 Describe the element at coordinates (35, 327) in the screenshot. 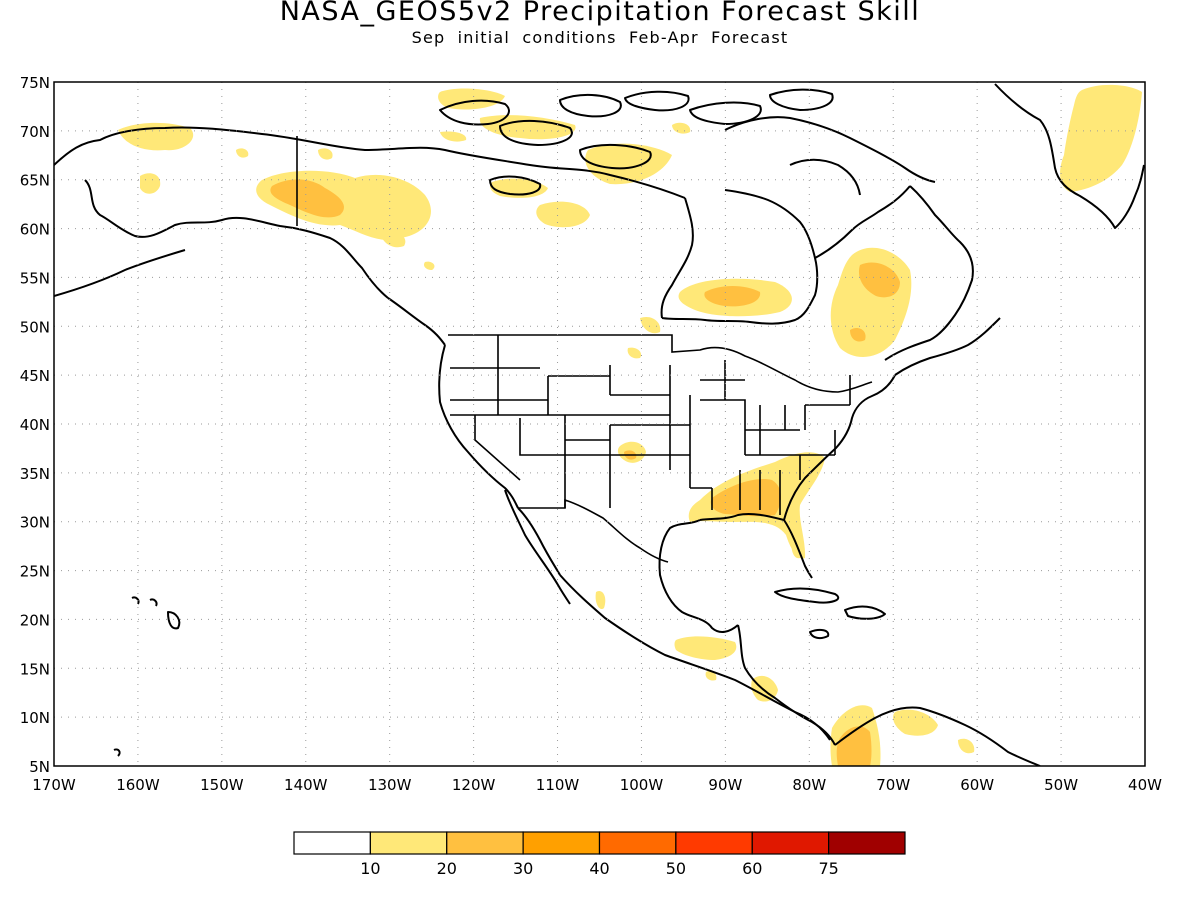

I see `lat-tick-label: 50N` at that location.